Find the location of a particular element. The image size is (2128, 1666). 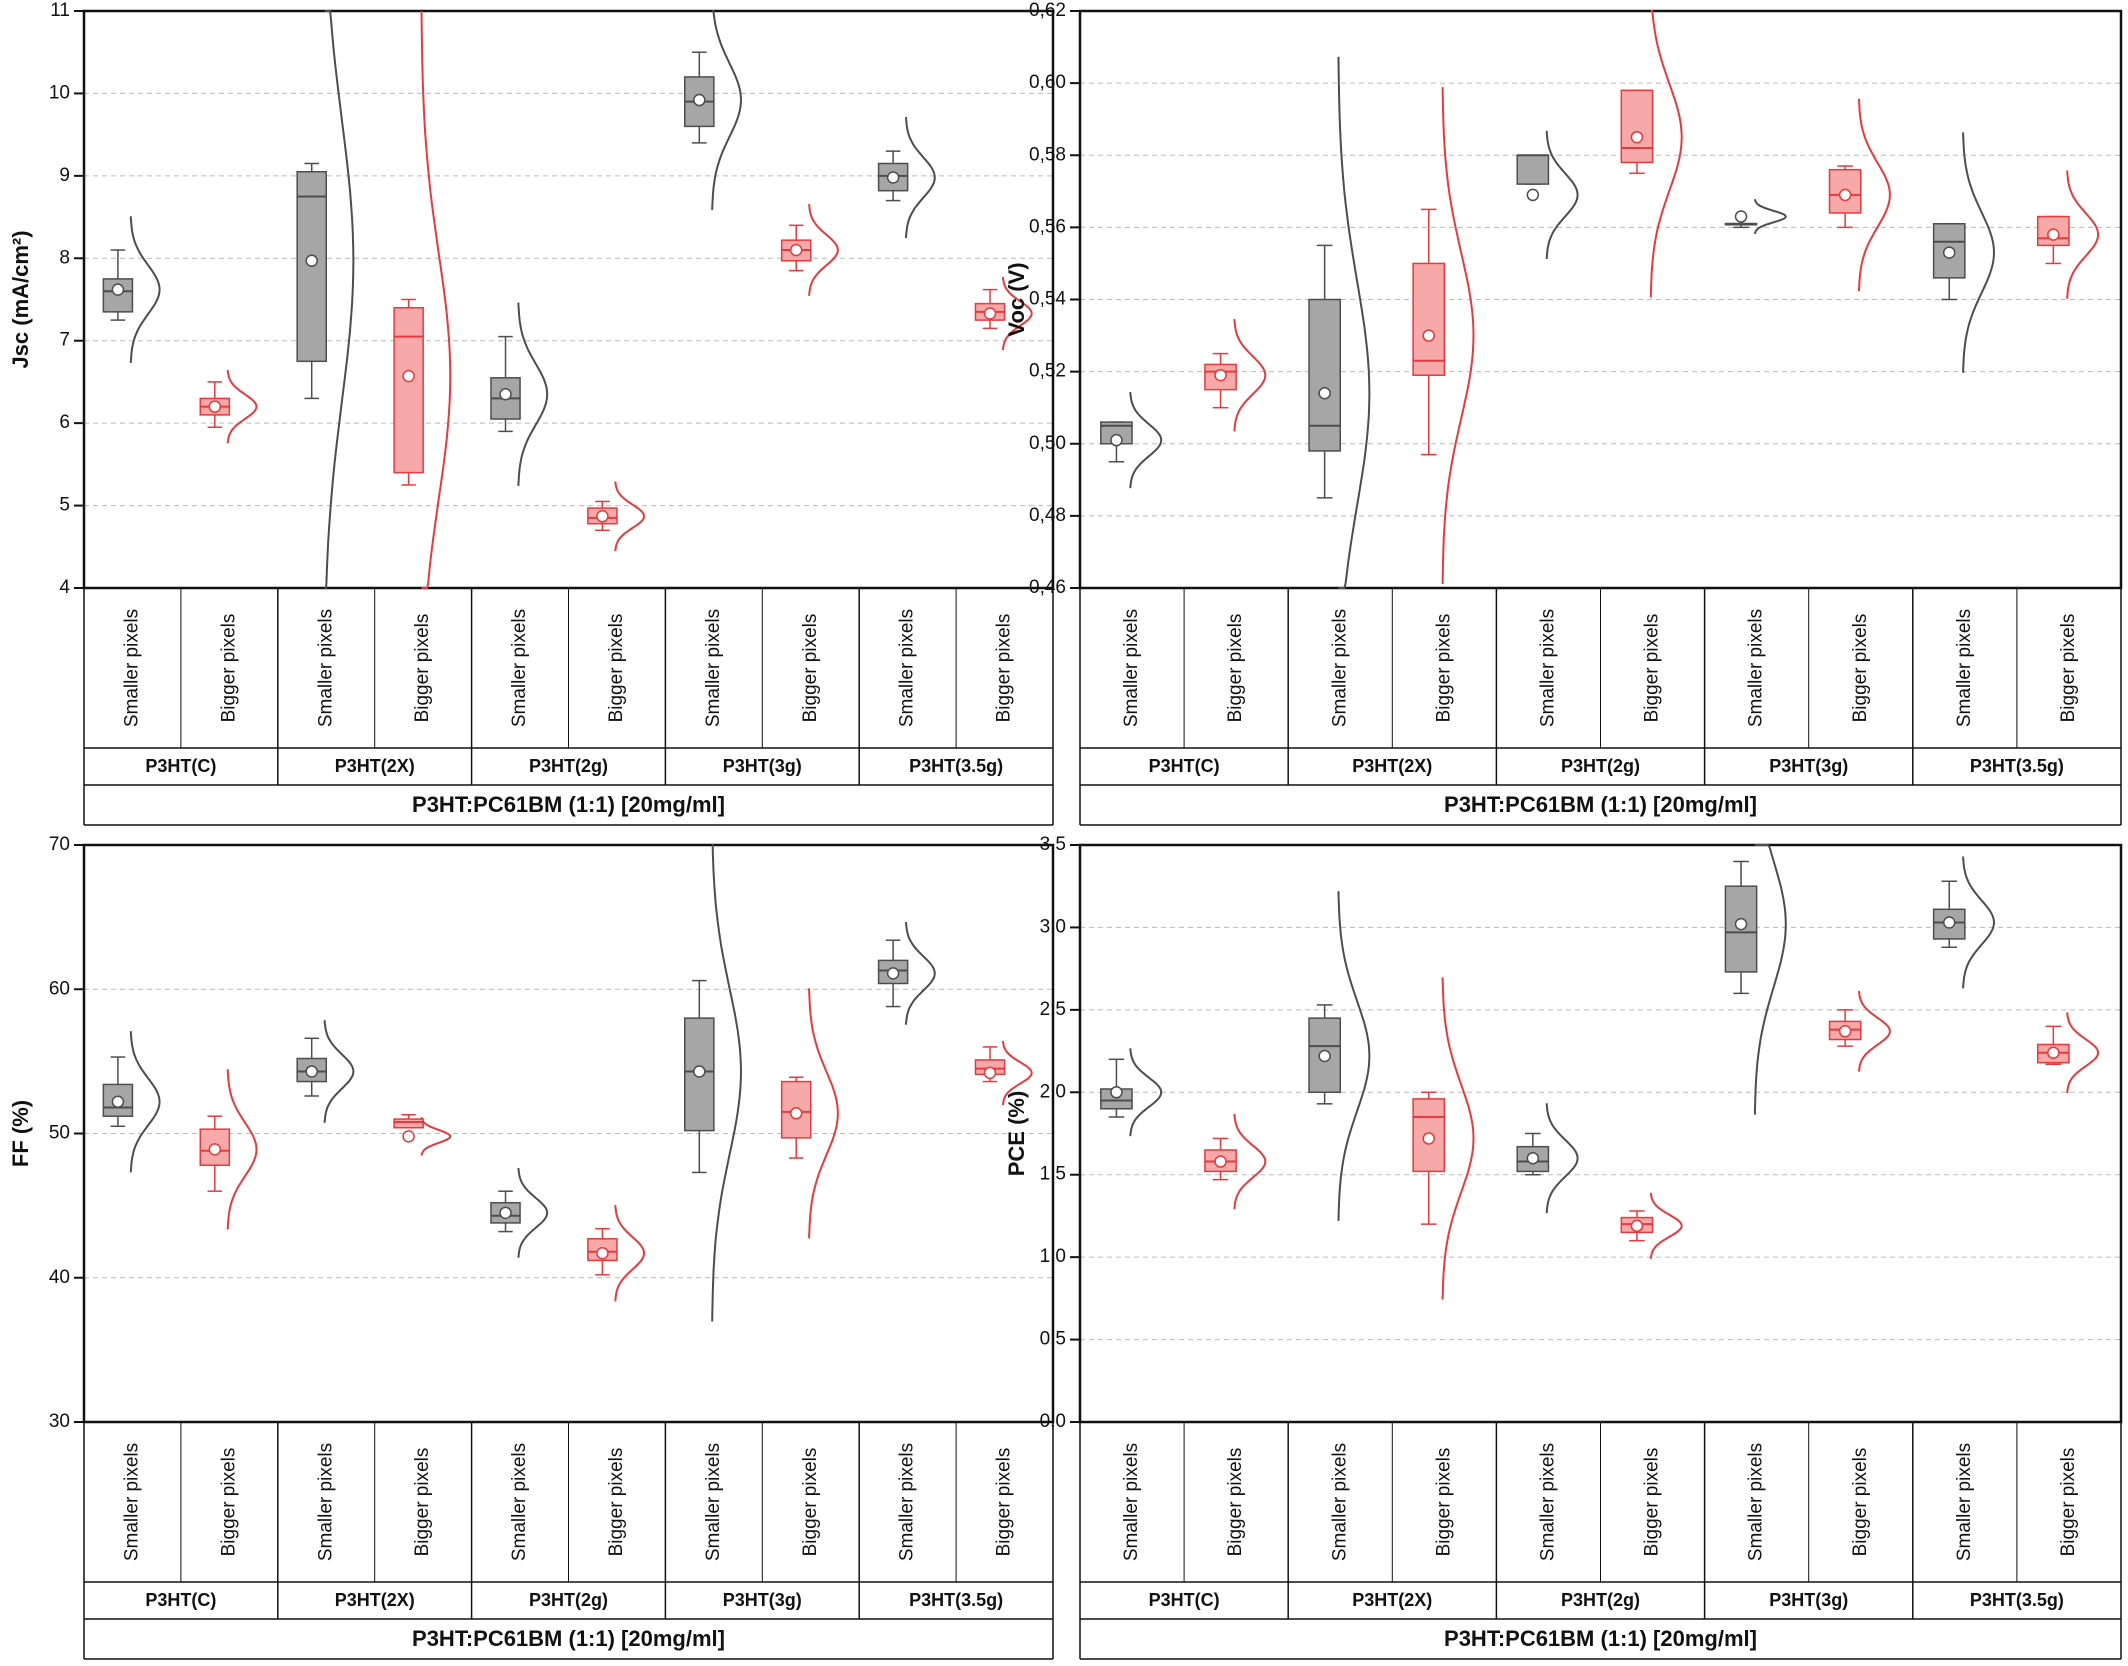

group-label: P3HT(3g) is located at coordinates (762, 1600).